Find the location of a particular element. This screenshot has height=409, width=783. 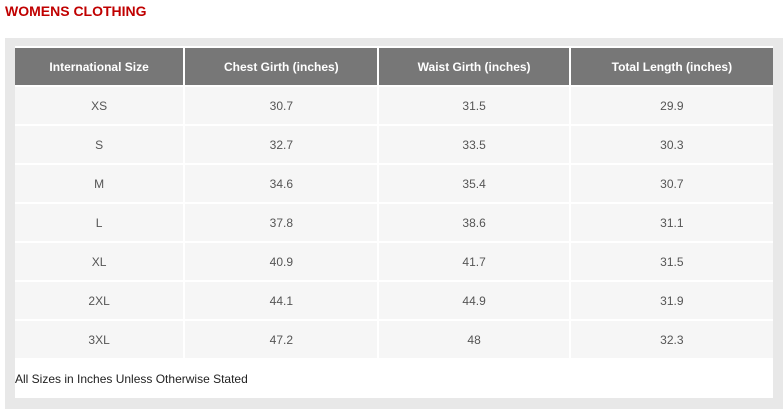

table-cell: 31.9 is located at coordinates (671, 300).